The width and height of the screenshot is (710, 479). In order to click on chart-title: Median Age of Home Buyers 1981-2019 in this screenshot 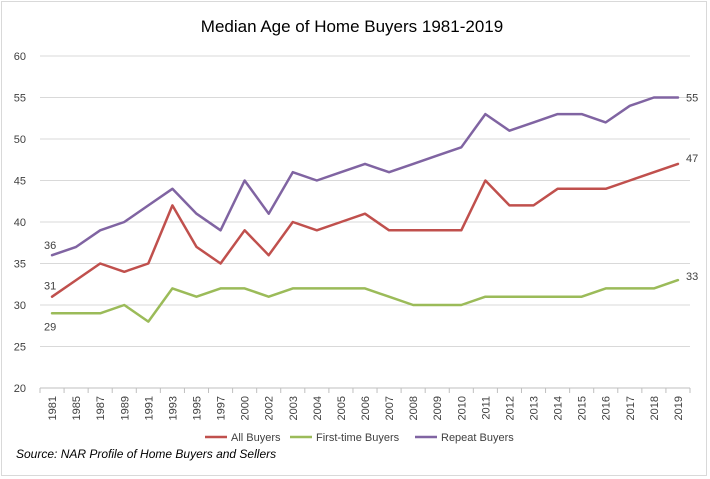, I will do `click(352, 26)`.